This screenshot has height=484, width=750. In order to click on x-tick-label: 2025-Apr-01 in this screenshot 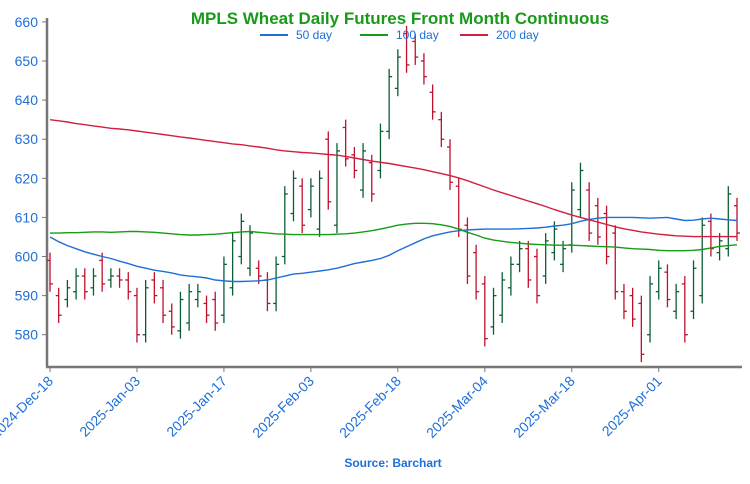, I will do `click(632, 406)`.